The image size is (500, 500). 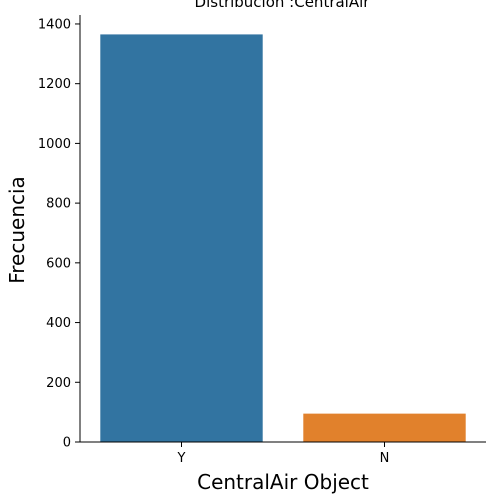 I want to click on y-tick-label: 200, so click(x=58, y=383).